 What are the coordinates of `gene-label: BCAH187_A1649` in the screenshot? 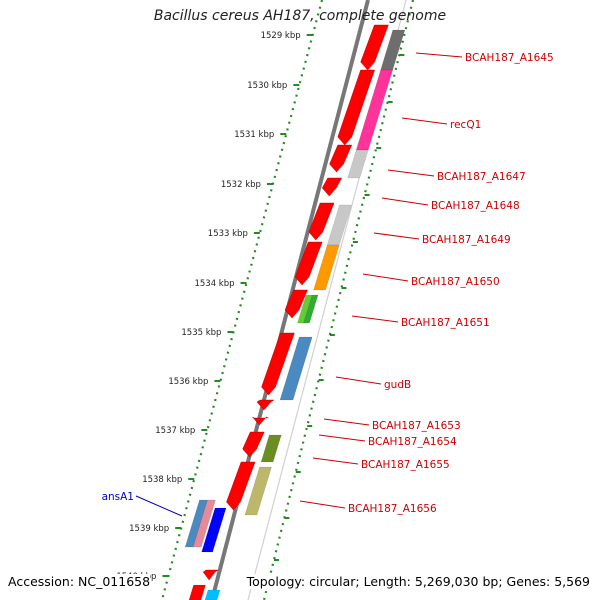 It's located at (466, 240).